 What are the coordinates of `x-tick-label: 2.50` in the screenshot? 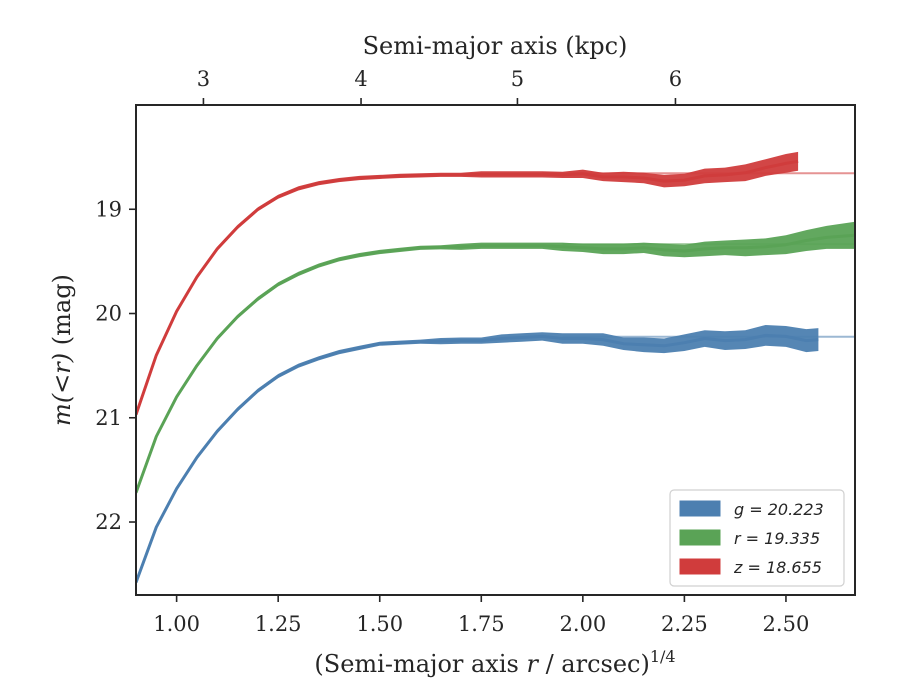 It's located at (786, 624).